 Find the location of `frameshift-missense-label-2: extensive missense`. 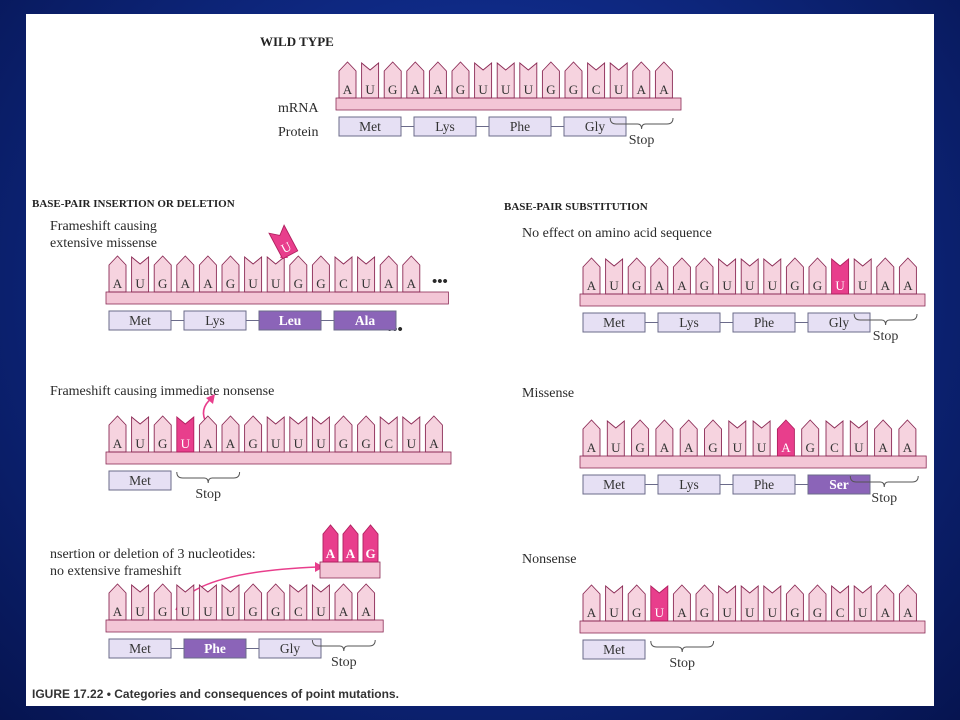

frameshift-missense-label-2: extensive missense is located at coordinates (103, 243).